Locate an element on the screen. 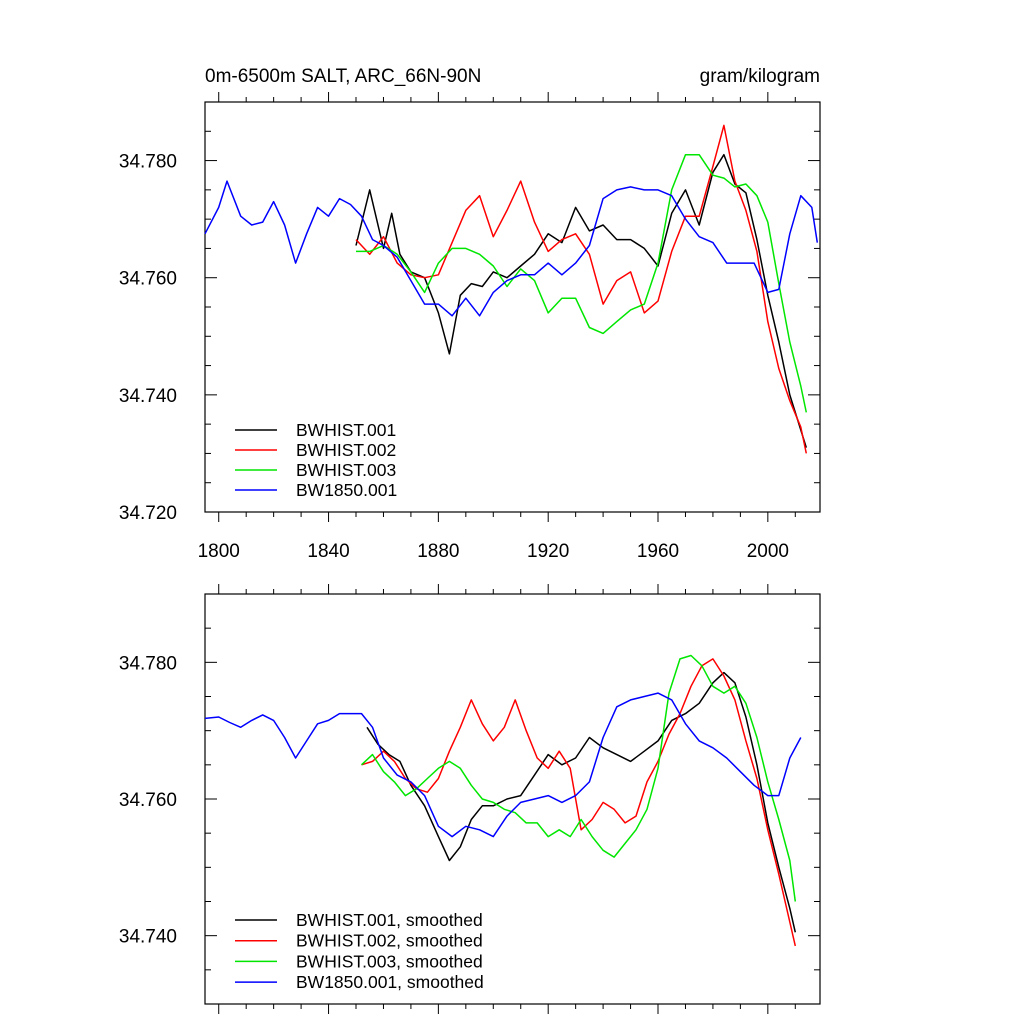  top-xtick-label-1960: 1960 is located at coordinates (658, 551).